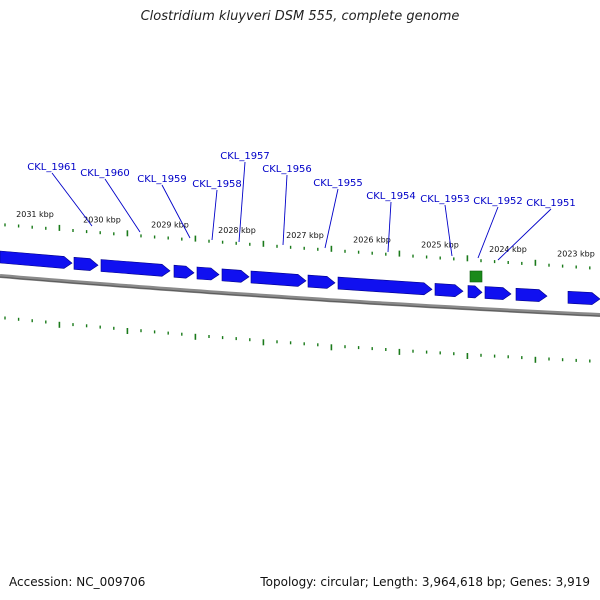 This screenshot has width=600, height=600. What do you see at coordinates (508, 249) in the screenshot?
I see `tick-label: 2024 kbp` at bounding box center [508, 249].